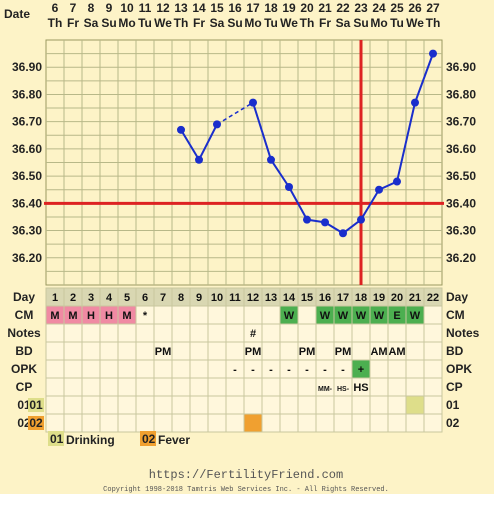 This screenshot has height=506, width=499. What do you see at coordinates (433, 298) in the screenshot?
I see `cell-text-day-22: 22` at bounding box center [433, 298].